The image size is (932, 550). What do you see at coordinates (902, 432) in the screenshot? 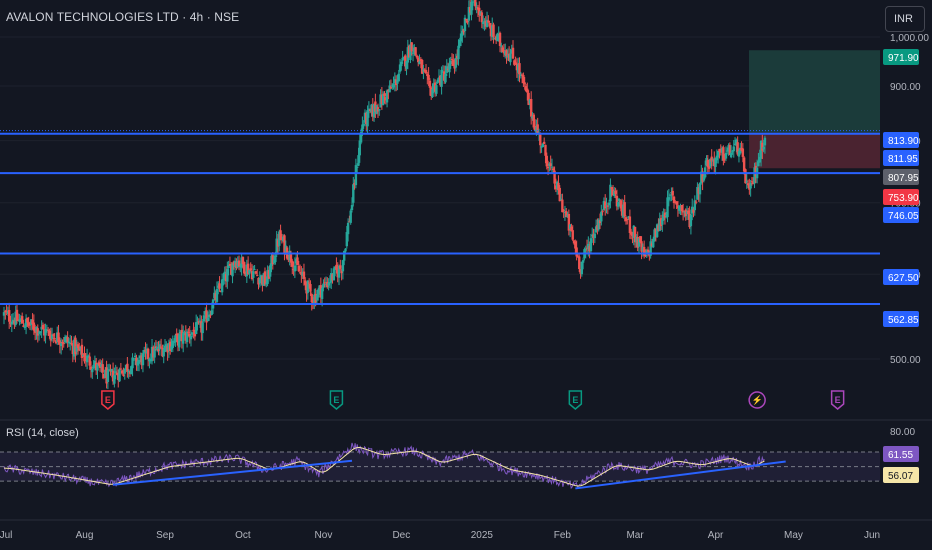
I see `rsi-y-tick-label: 80.00` at bounding box center [902, 432].